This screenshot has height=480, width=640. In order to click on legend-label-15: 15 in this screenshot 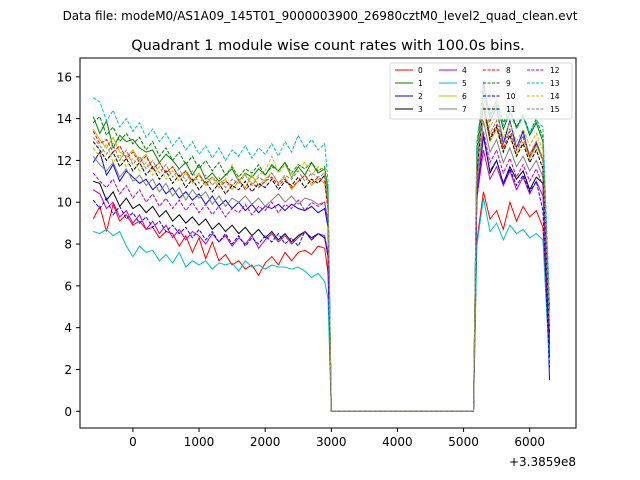, I will do `click(555, 109)`.